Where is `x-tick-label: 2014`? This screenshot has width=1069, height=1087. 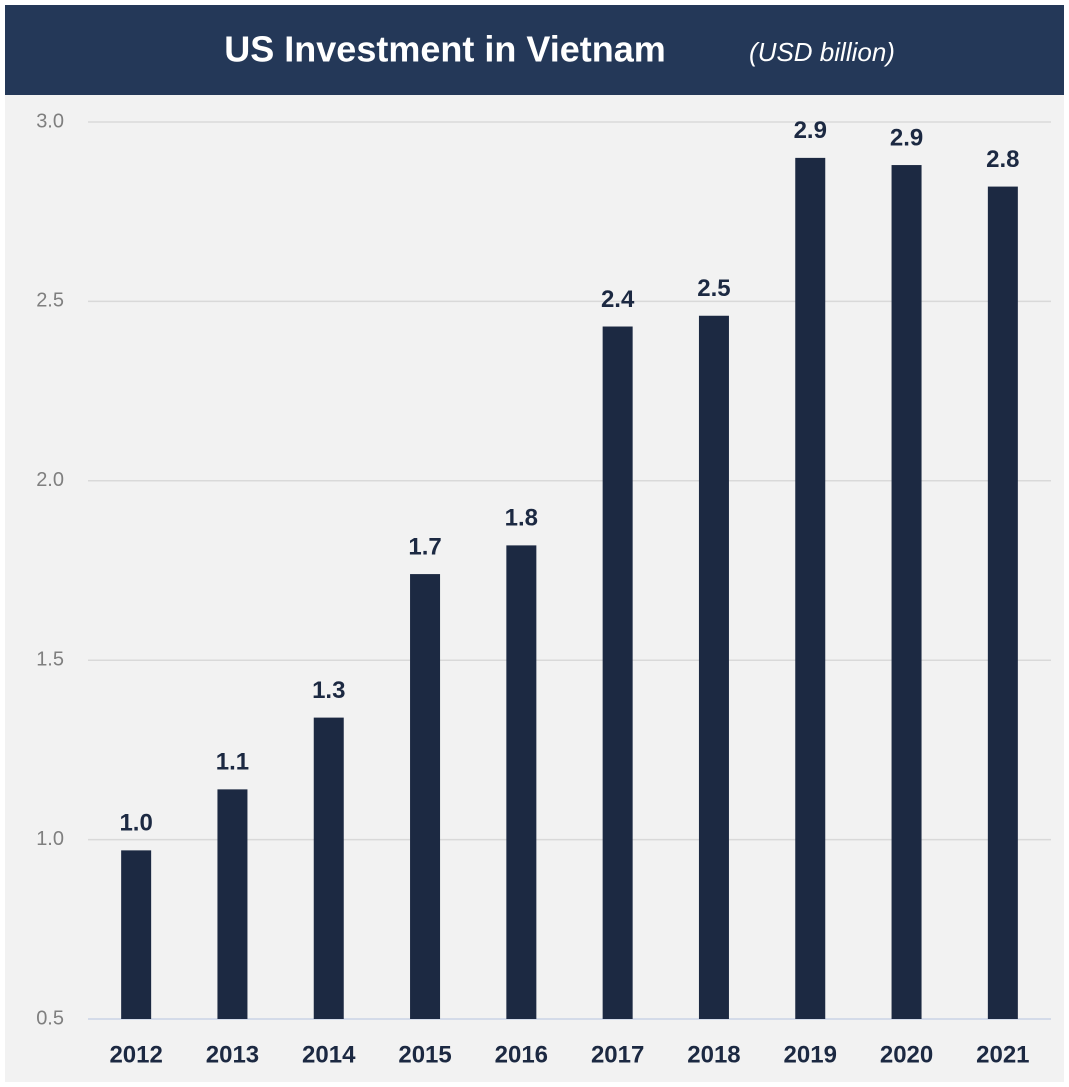 x-tick-label: 2014 is located at coordinates (329, 1054).